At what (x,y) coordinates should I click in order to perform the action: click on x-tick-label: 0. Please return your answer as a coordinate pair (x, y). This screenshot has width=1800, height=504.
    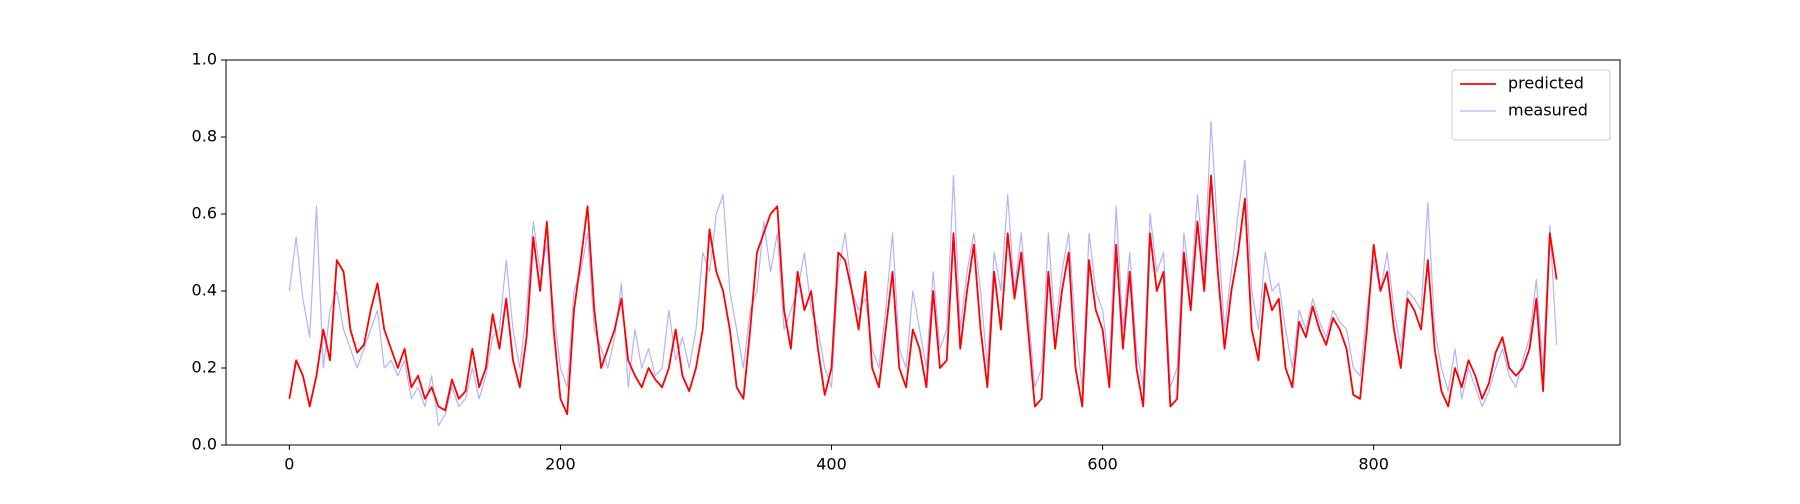
    Looking at the image, I should click on (289, 464).